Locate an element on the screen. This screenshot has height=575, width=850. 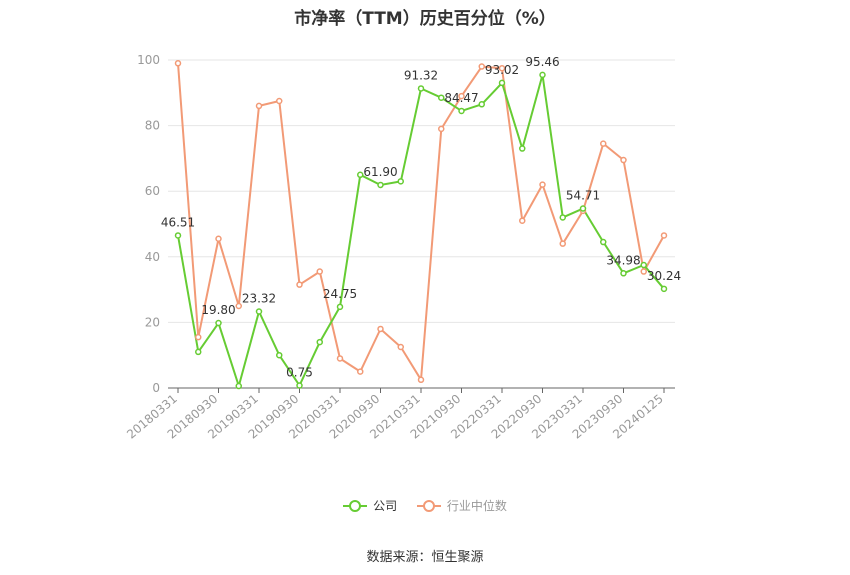
data-label-14: 84.47 is located at coordinates (461, 98).